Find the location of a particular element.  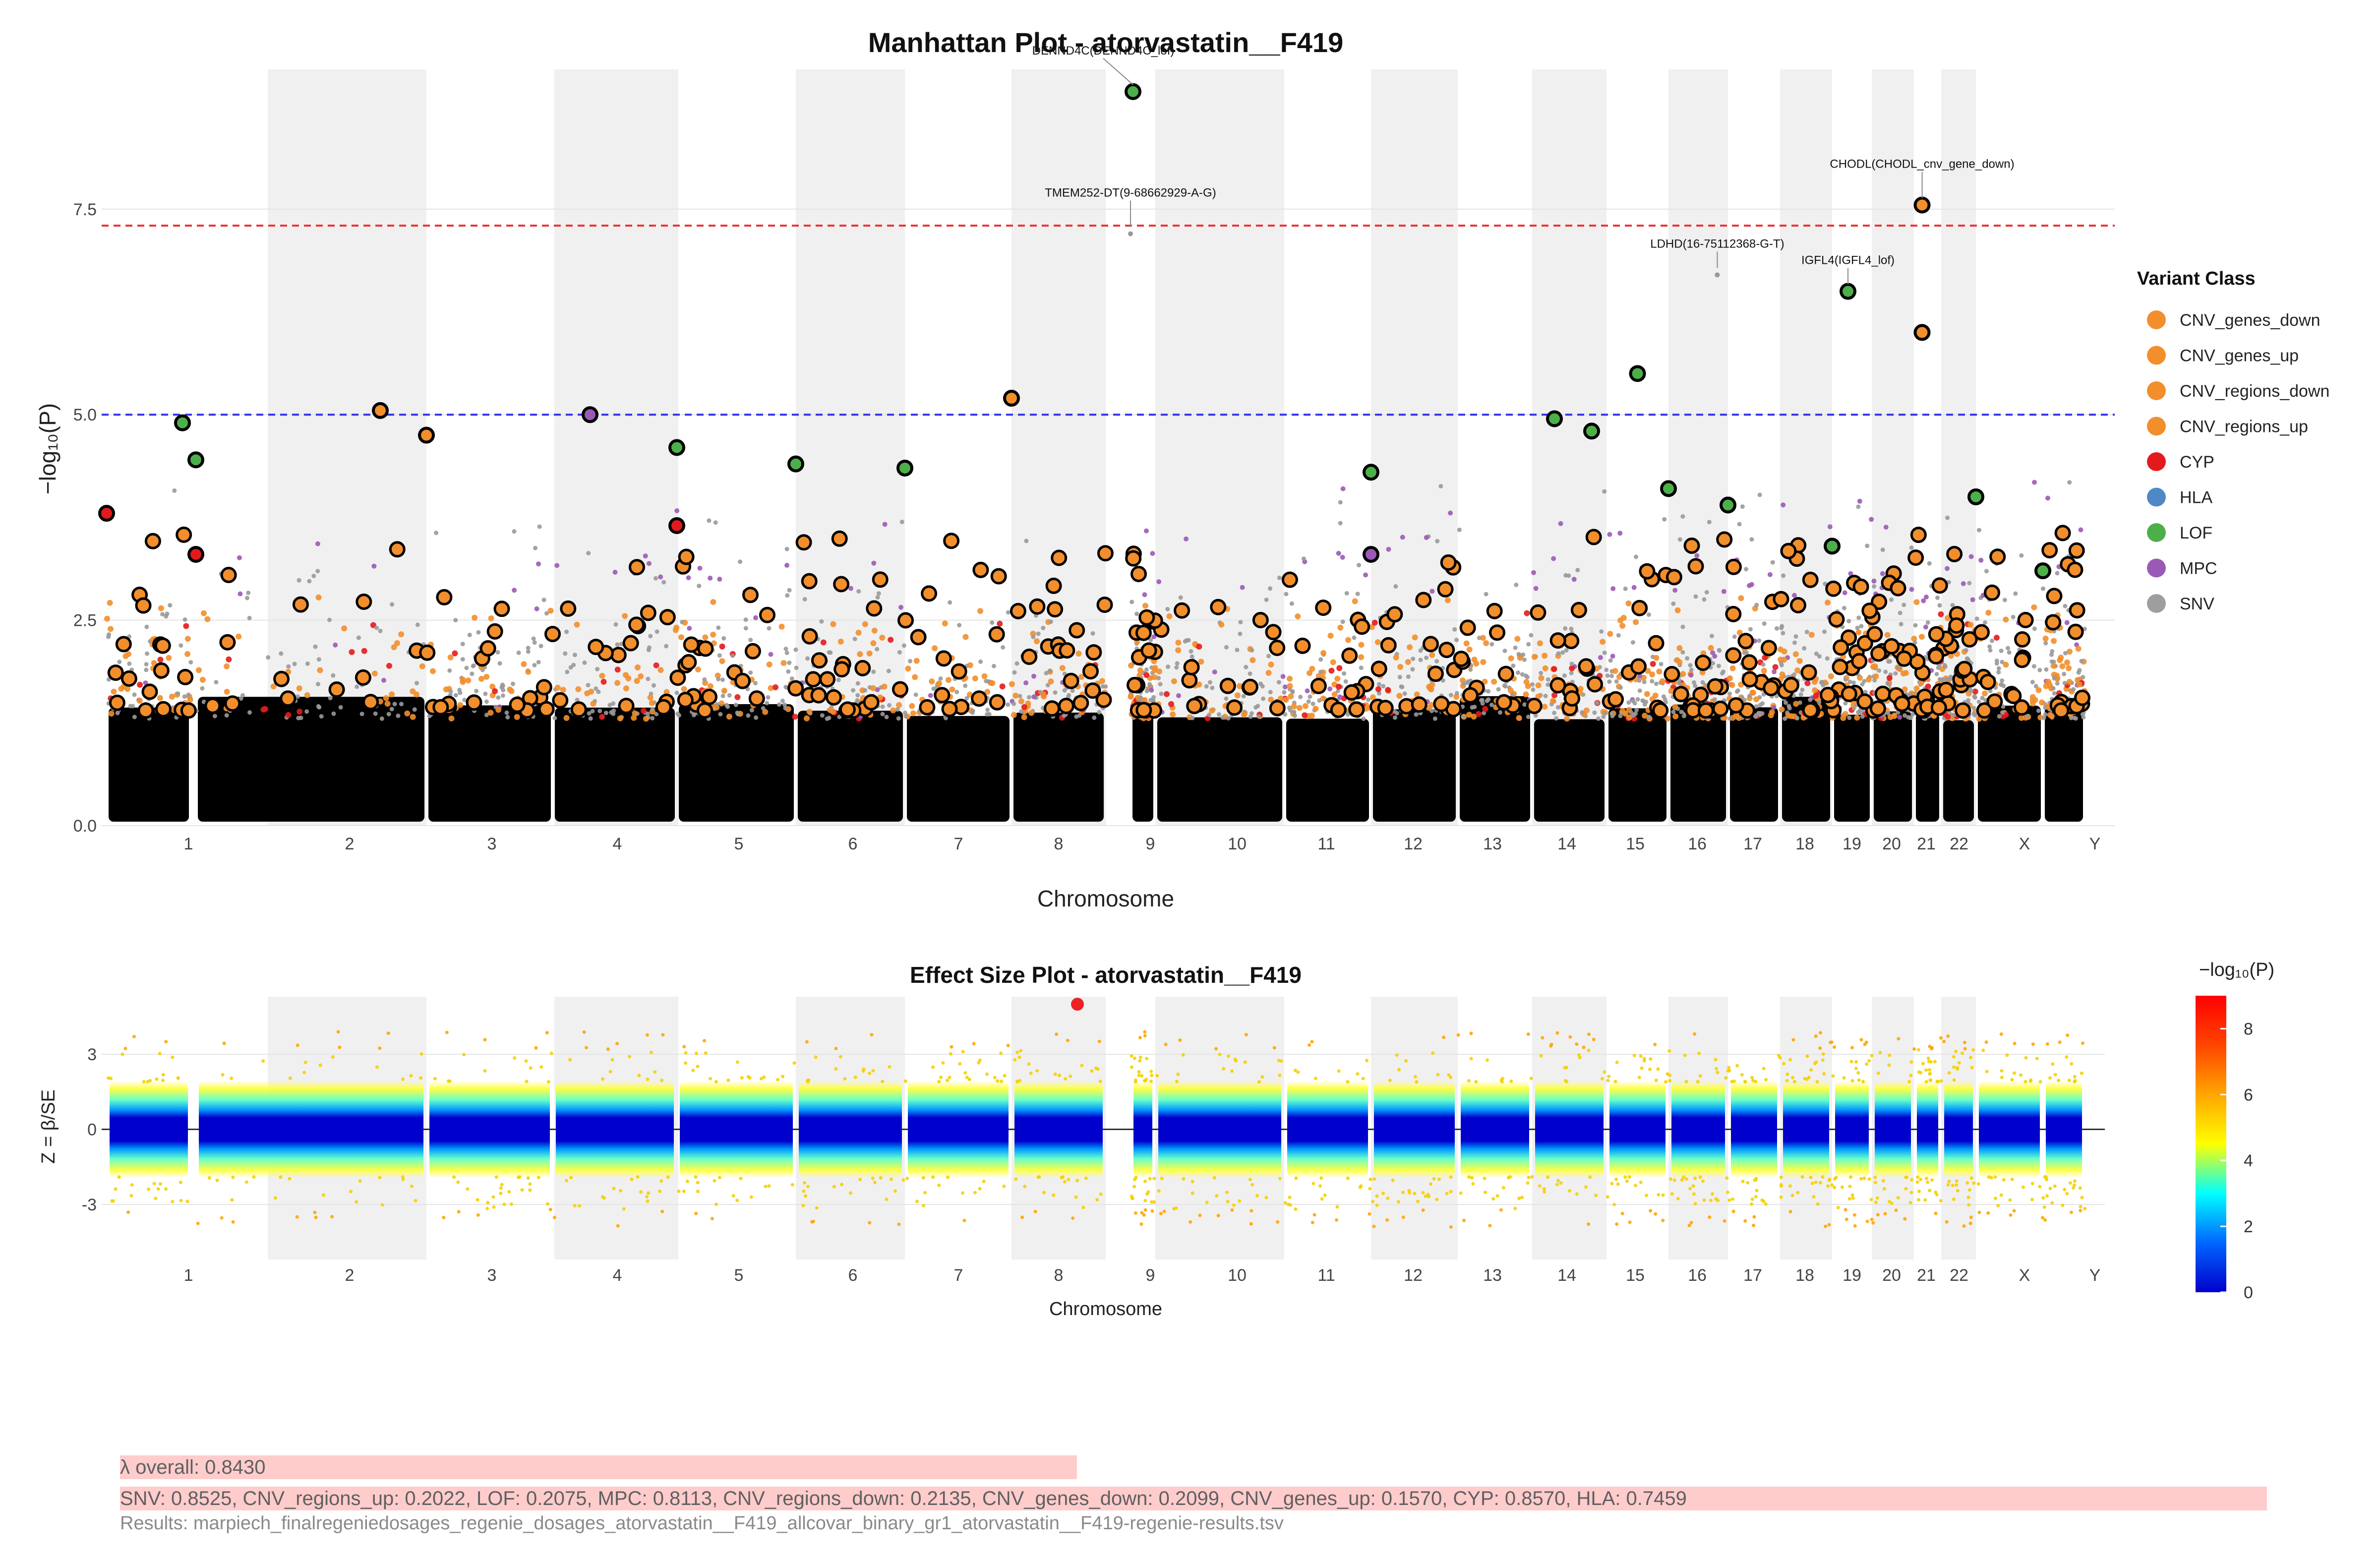

color-scale-tick-label: 0 is located at coordinates (2248, 1292).